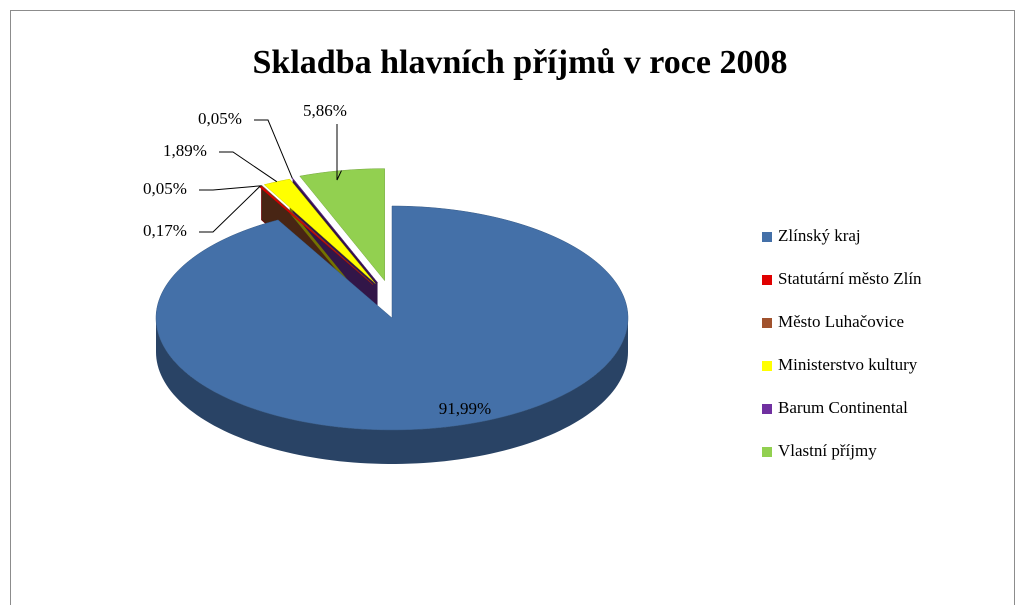 The image size is (1024, 605). What do you see at coordinates (319, 231) in the screenshot?
I see `slice` at bounding box center [319, 231].